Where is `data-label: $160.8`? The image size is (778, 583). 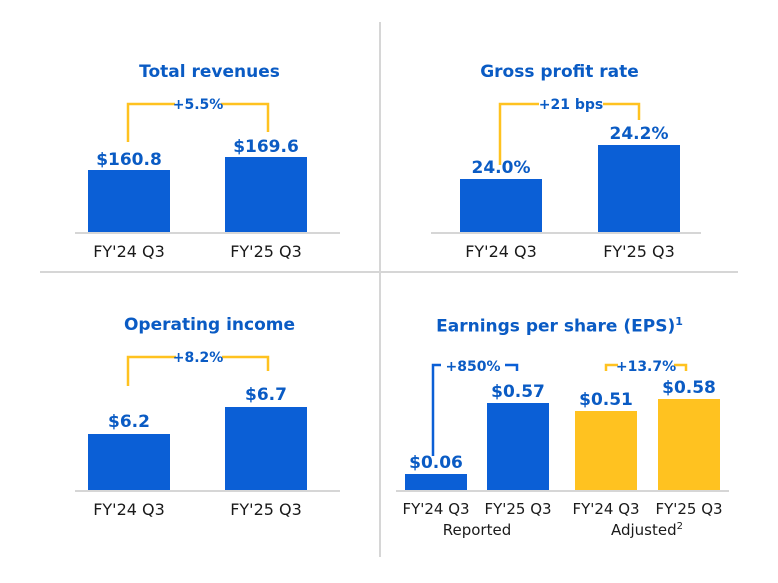 data-label: $160.8 is located at coordinates (129, 160).